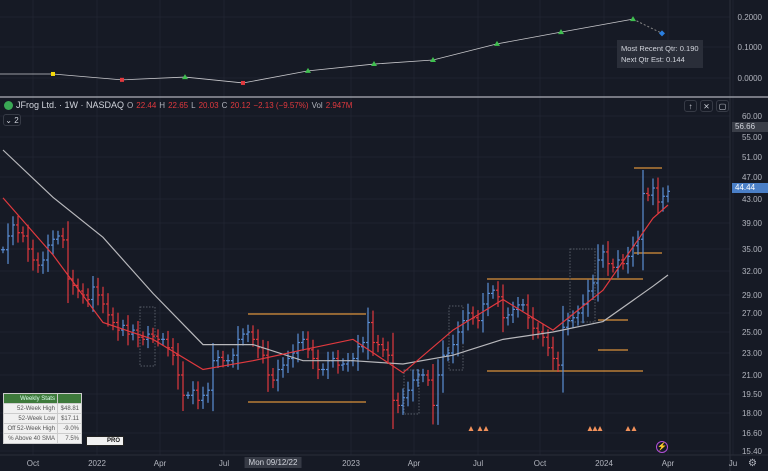 The image size is (768, 471). What do you see at coordinates (30, 428) in the screenshot?
I see `stat-label: Off 52-Week High` at bounding box center [30, 428].